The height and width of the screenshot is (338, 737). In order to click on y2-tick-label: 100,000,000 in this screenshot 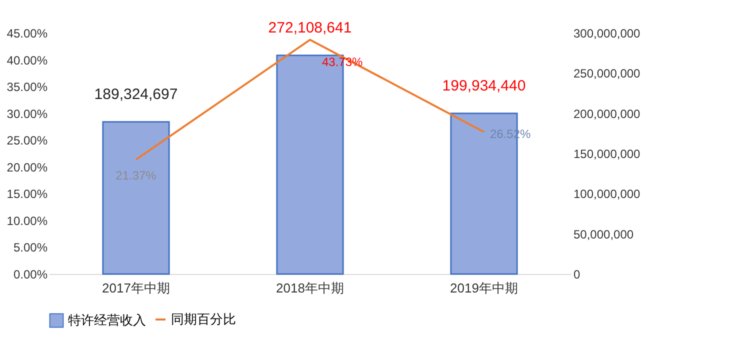, I will do `click(607, 194)`.